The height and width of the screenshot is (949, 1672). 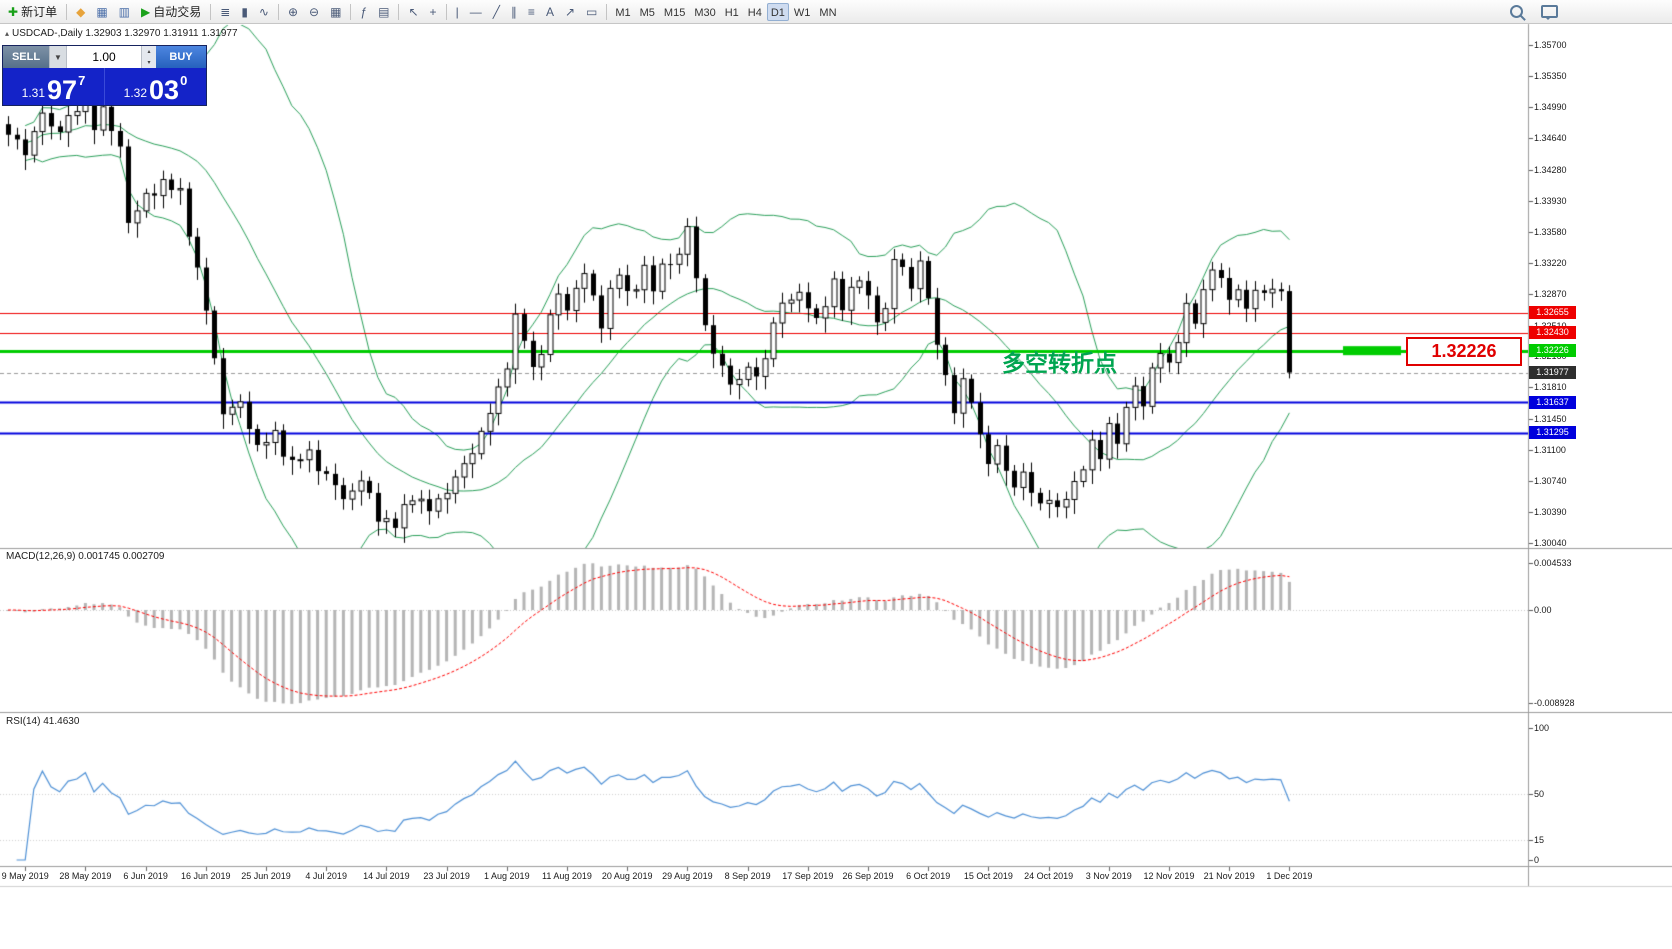 What do you see at coordinates (103, 57) in the screenshot?
I see `volume-input` at bounding box center [103, 57].